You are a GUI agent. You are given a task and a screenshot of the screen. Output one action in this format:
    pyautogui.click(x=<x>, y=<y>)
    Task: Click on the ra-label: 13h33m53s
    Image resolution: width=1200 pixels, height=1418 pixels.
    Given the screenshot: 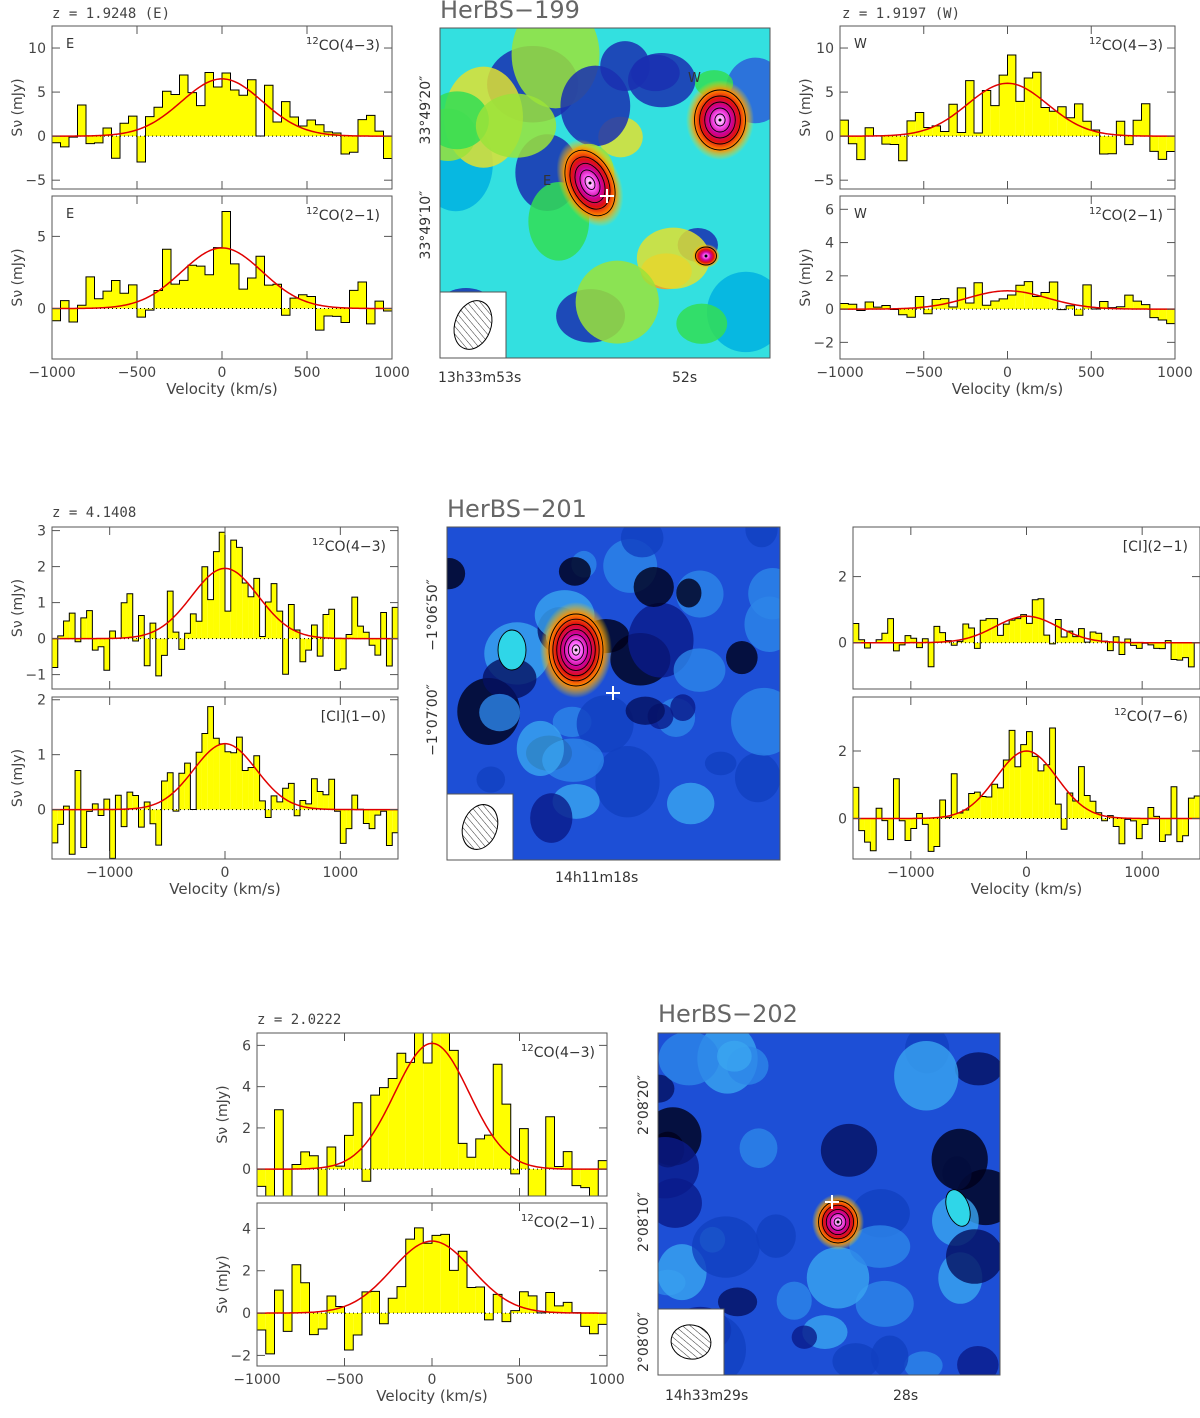 What is the action you would take?
    pyautogui.click(x=479, y=378)
    